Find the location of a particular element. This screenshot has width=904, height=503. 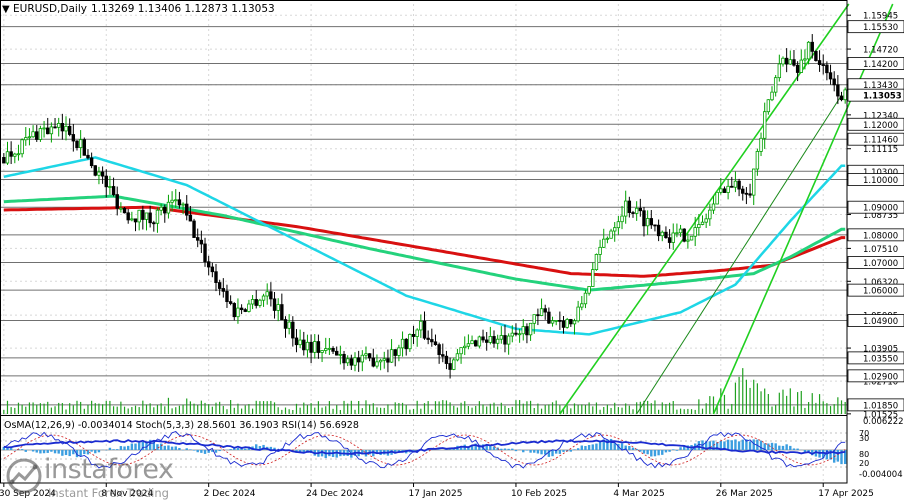

level-label: 1.15530 is located at coordinates (880, 28).